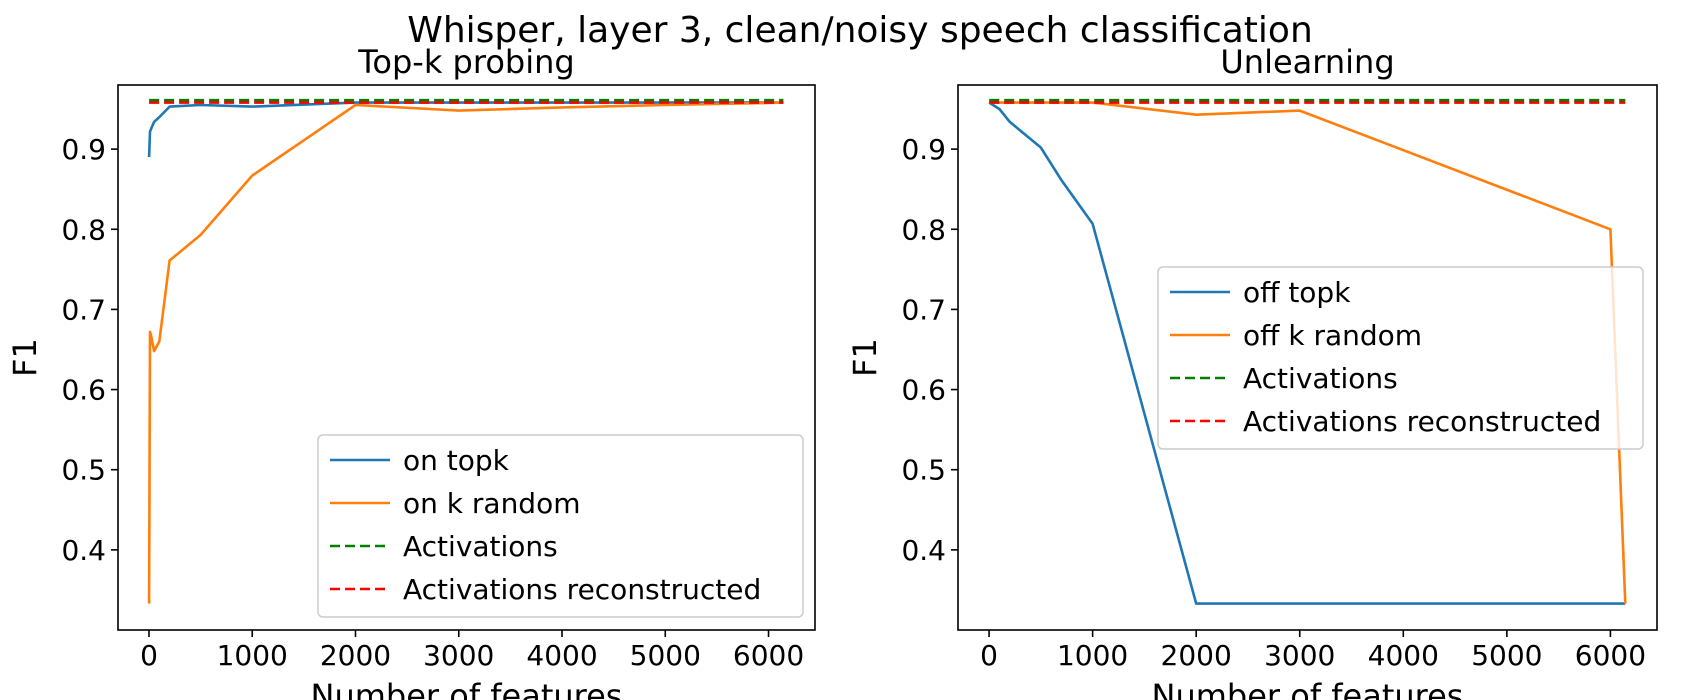  Describe the element at coordinates (89, 350) in the screenshot. I see `y-ticks-top-k: 0.4 0.5 0.6 0.7 0.8 0.9` at that location.